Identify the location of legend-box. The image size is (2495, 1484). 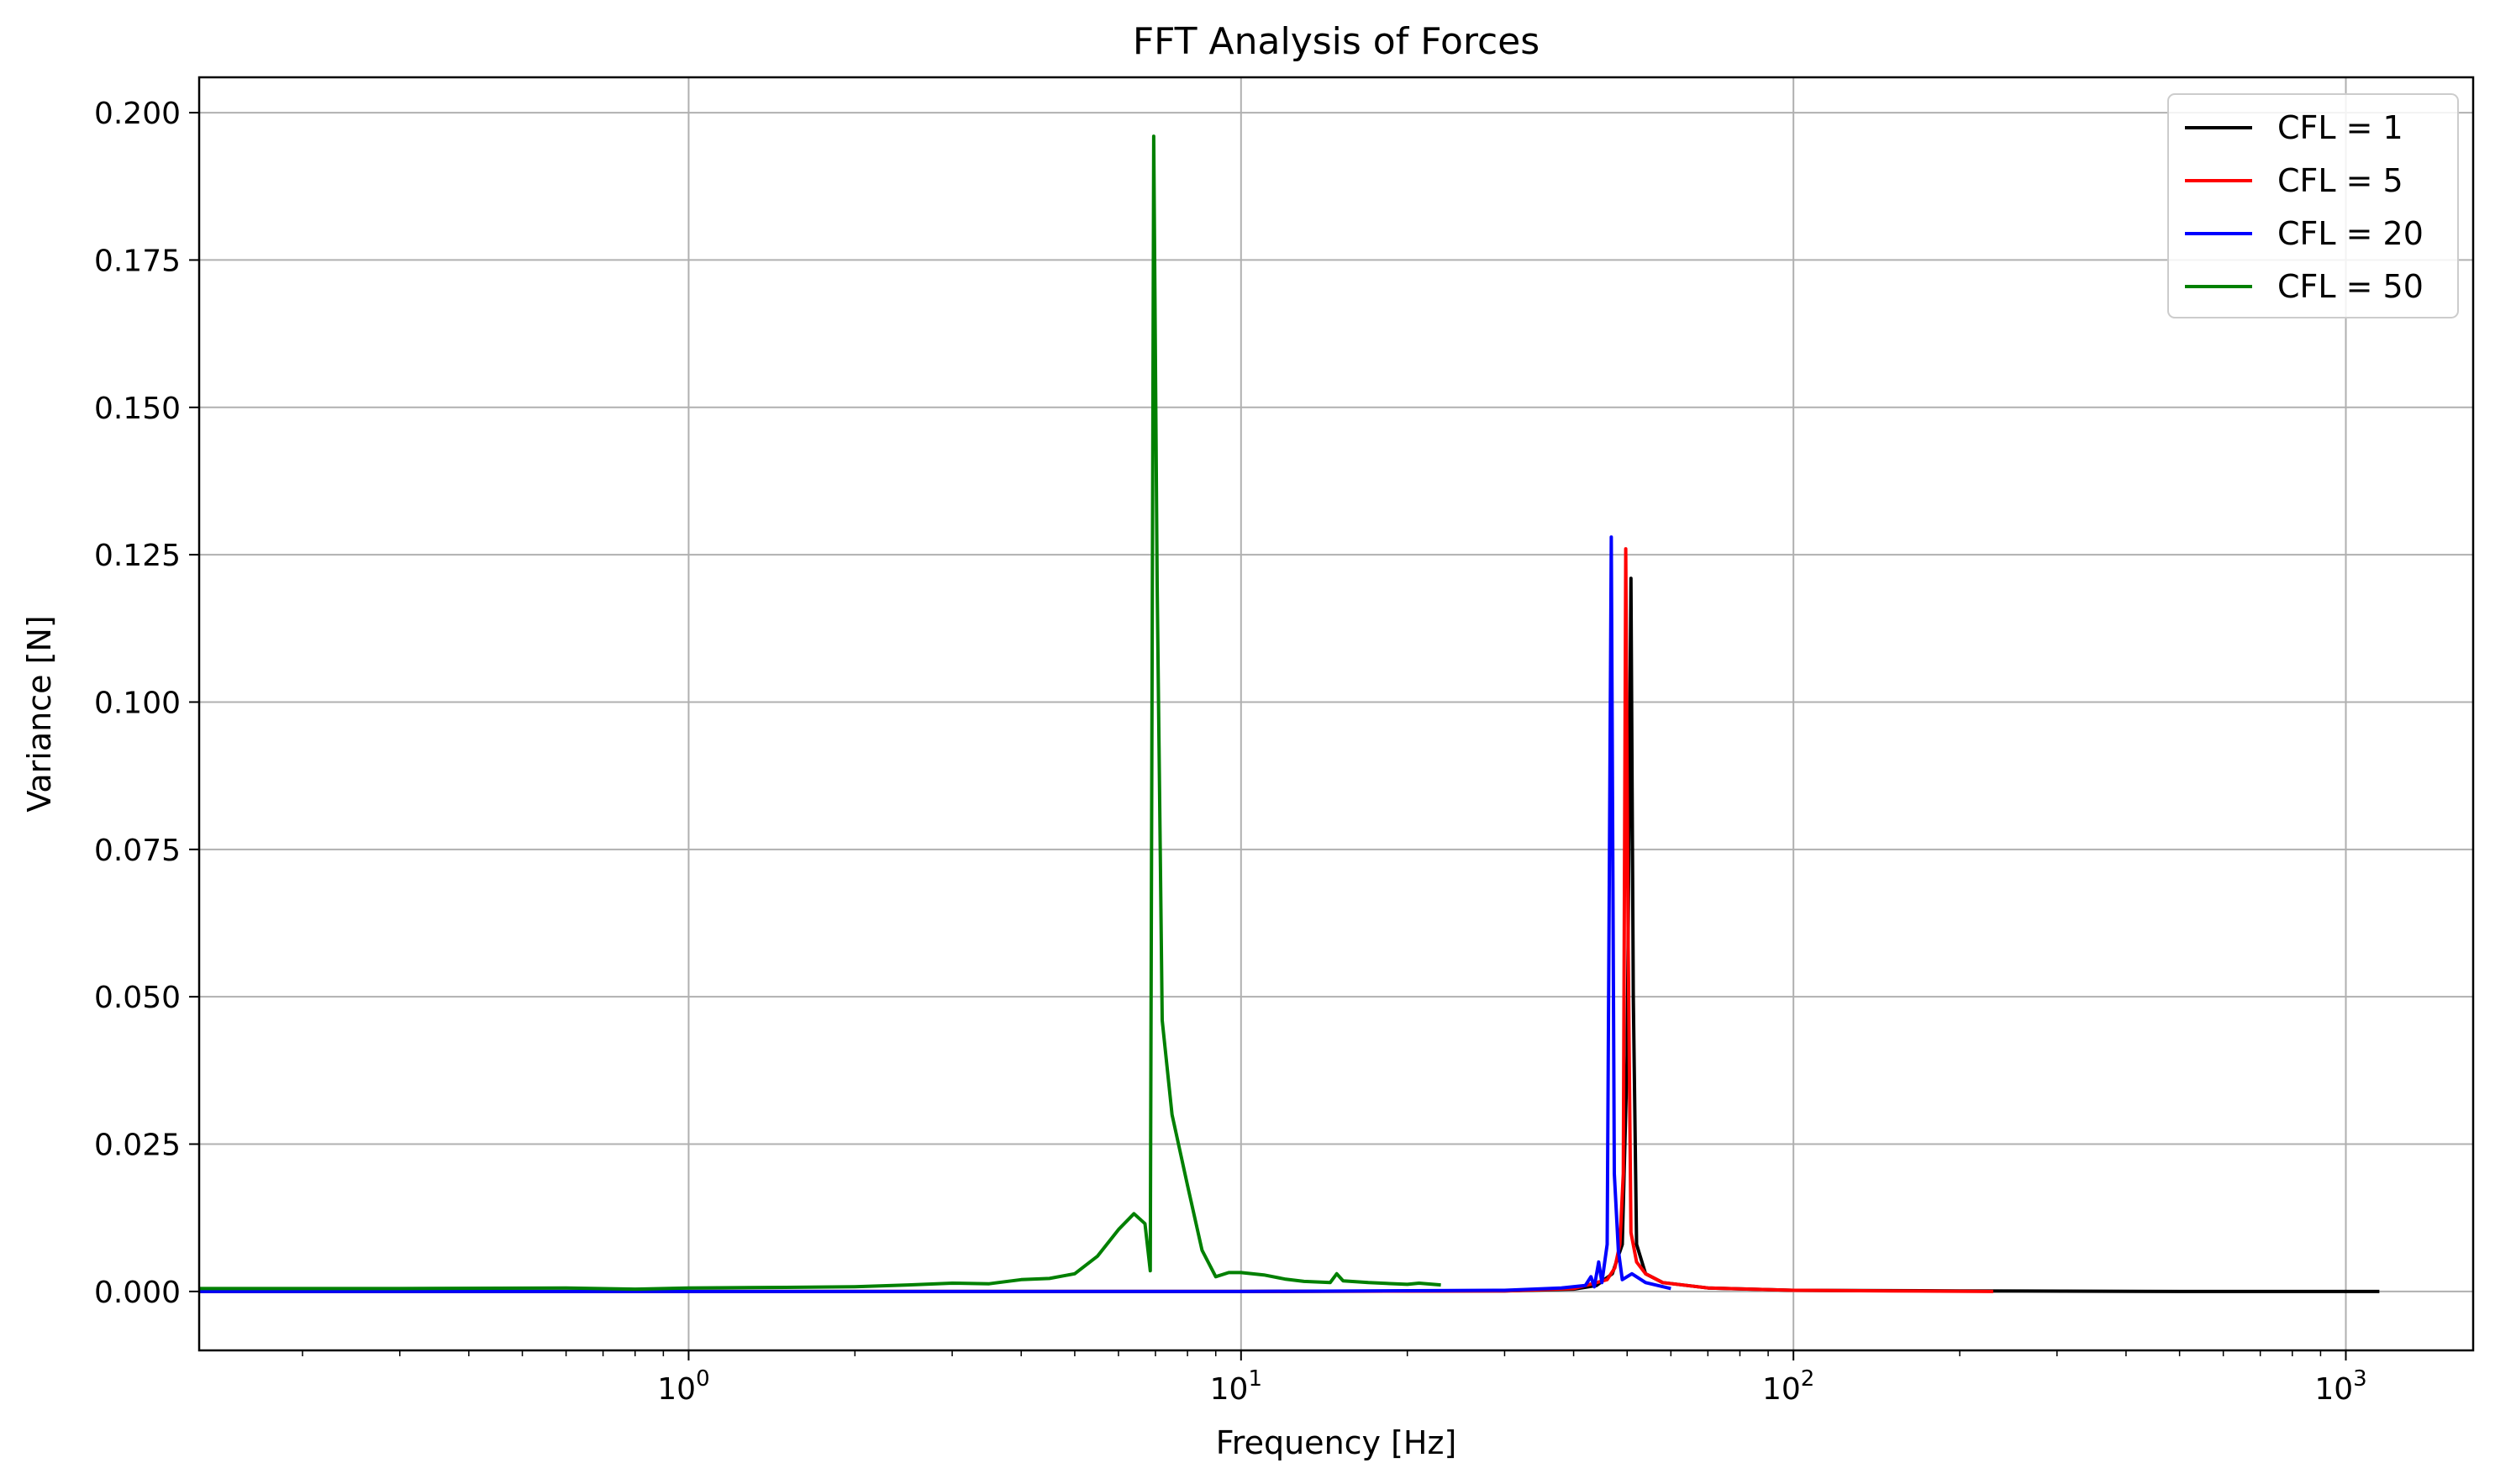
(2313, 206).